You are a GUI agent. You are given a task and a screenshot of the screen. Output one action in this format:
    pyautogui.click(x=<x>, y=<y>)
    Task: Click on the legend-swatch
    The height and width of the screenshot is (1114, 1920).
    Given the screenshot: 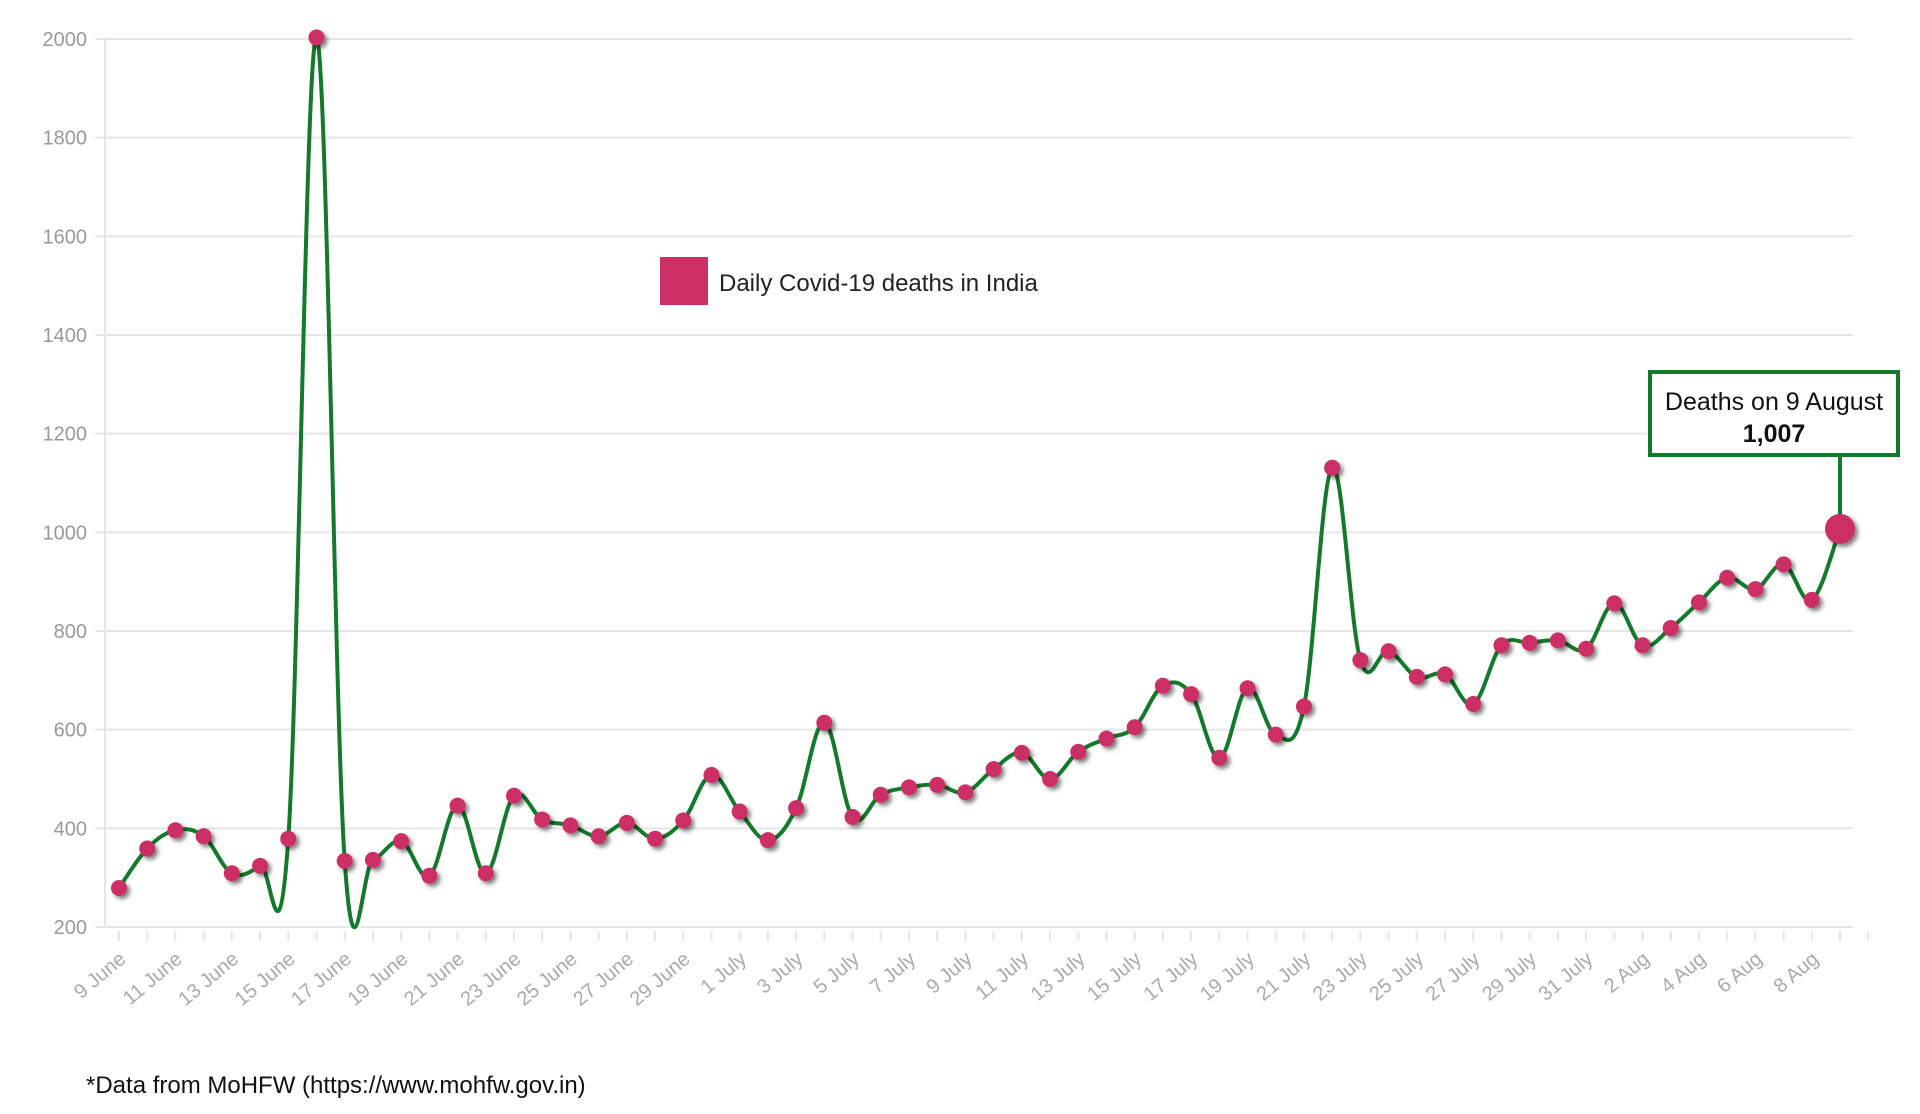 What is the action you would take?
    pyautogui.click(x=684, y=281)
    